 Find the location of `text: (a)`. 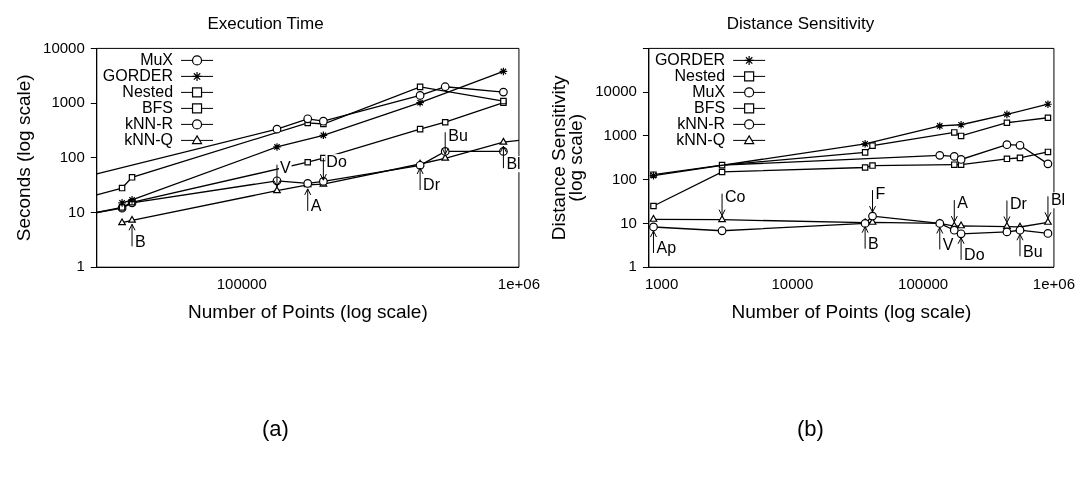

text: (a) is located at coordinates (275, 429).